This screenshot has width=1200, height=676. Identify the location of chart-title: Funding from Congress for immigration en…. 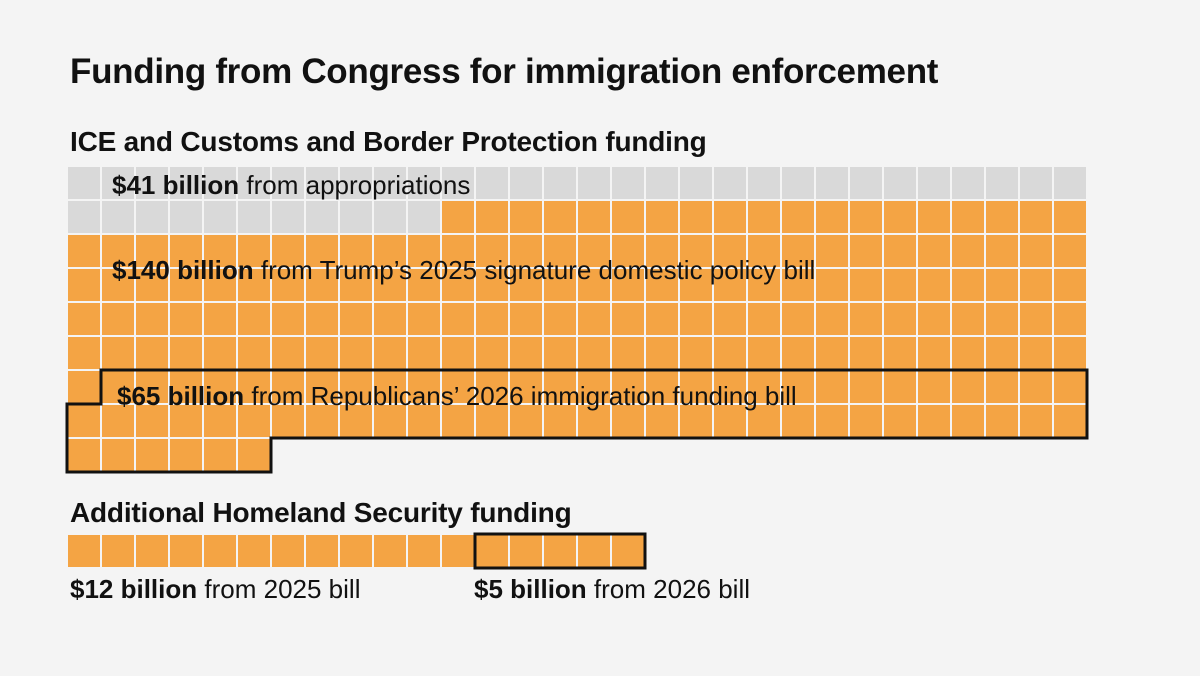
(504, 71).